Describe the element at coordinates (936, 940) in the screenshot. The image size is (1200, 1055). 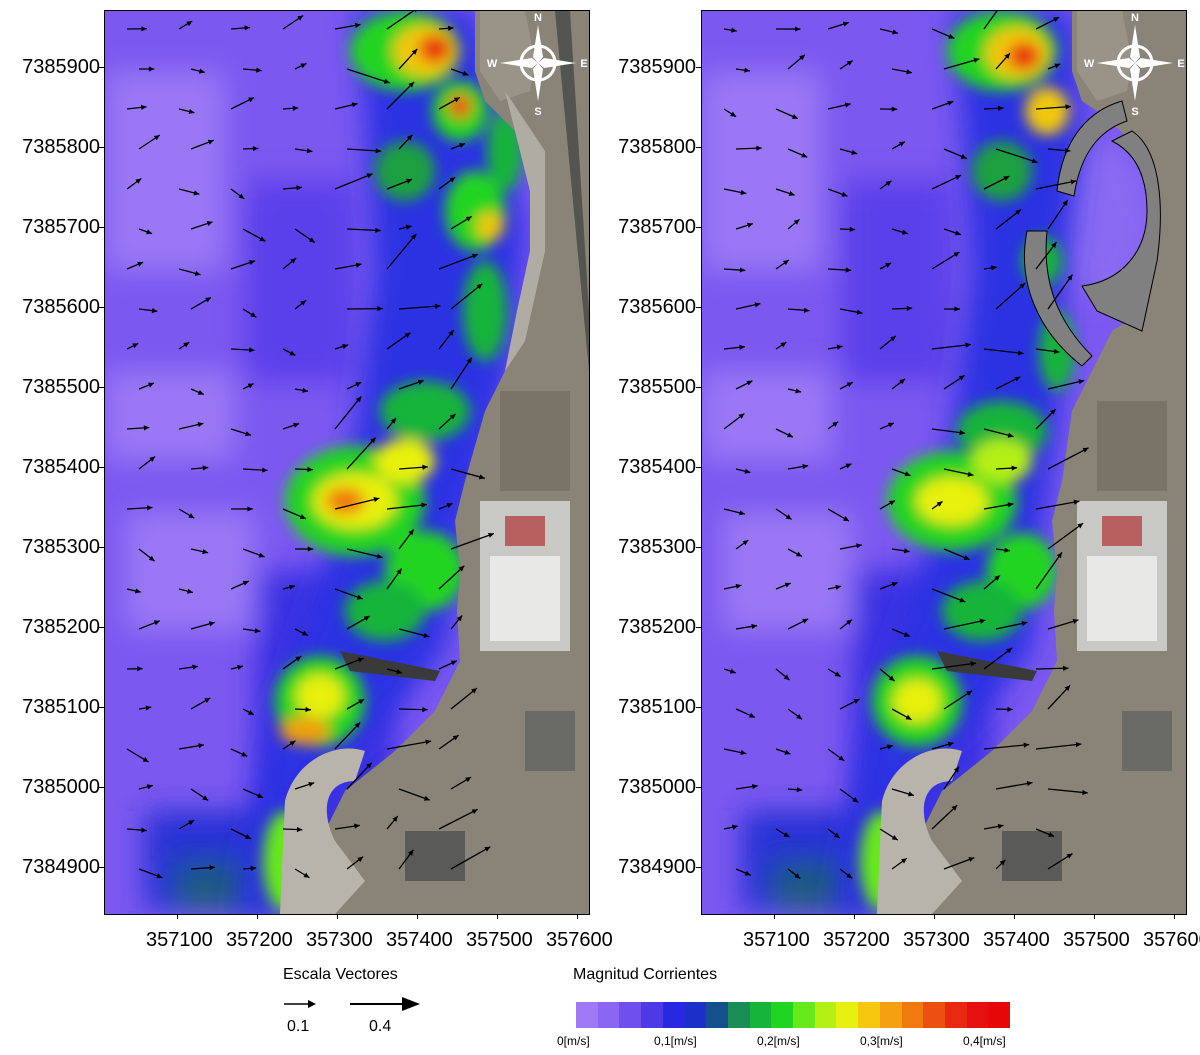
I see `x-tick-label: 357300` at that location.